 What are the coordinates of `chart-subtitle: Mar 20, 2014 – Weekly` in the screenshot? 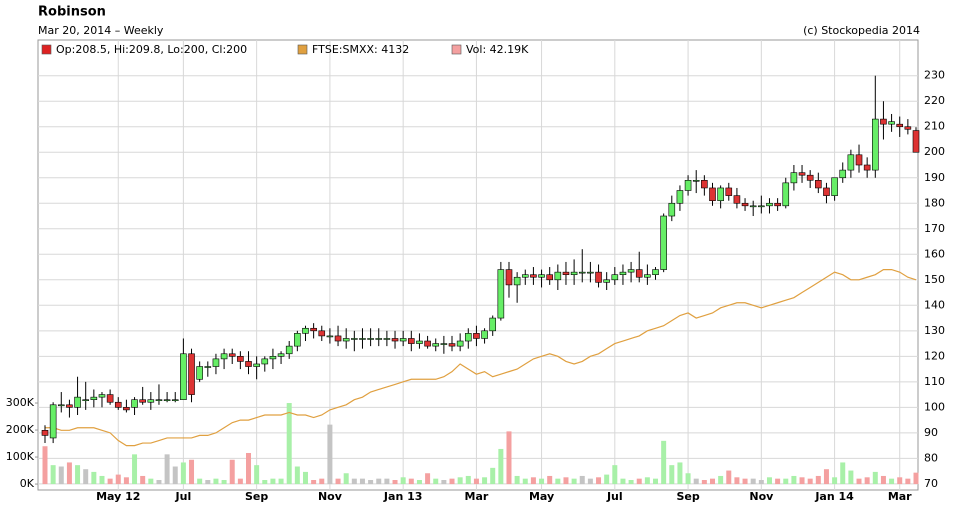 It's located at (101, 30).